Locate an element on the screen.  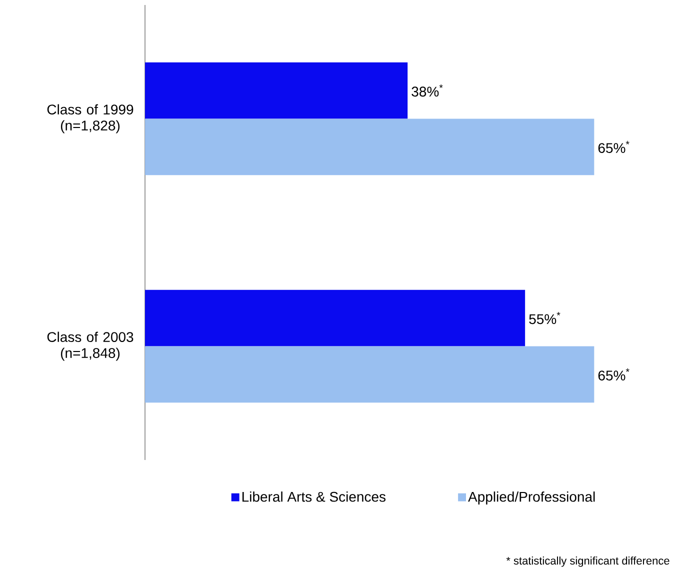
legend-label: Liberal Arts & Sciences is located at coordinates (314, 496).